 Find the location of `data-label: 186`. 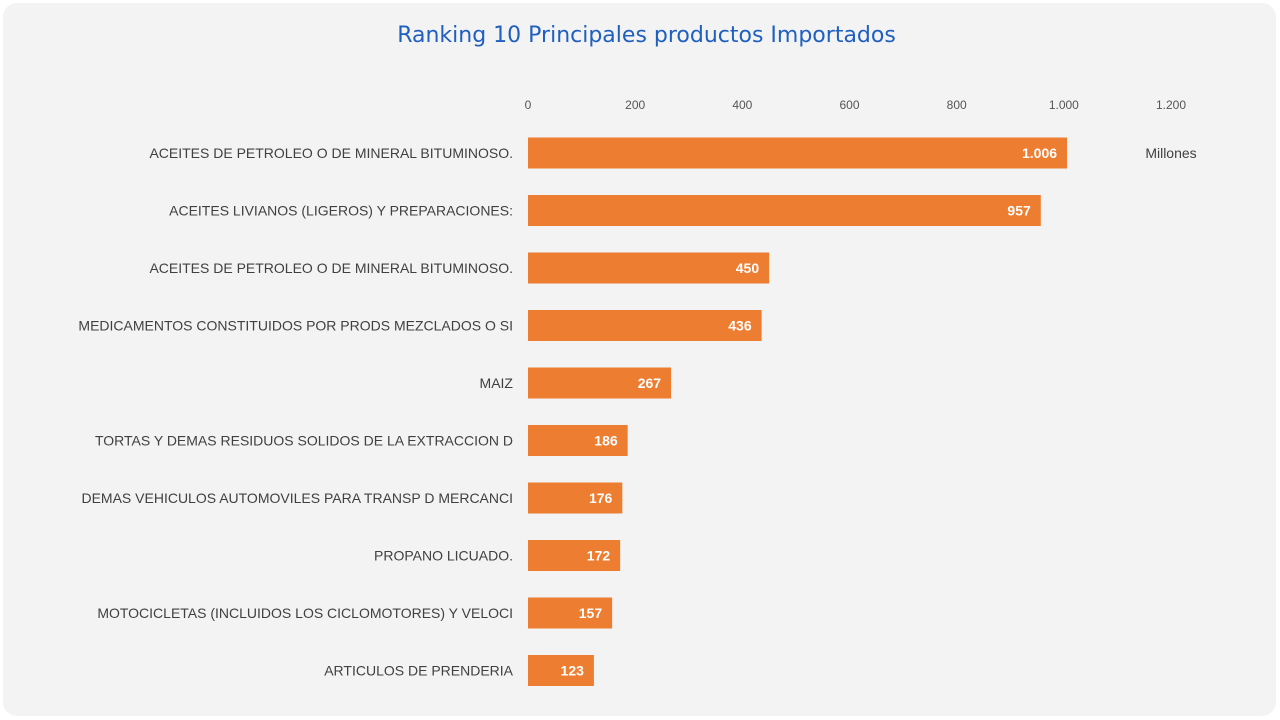

data-label: 186 is located at coordinates (606, 441).